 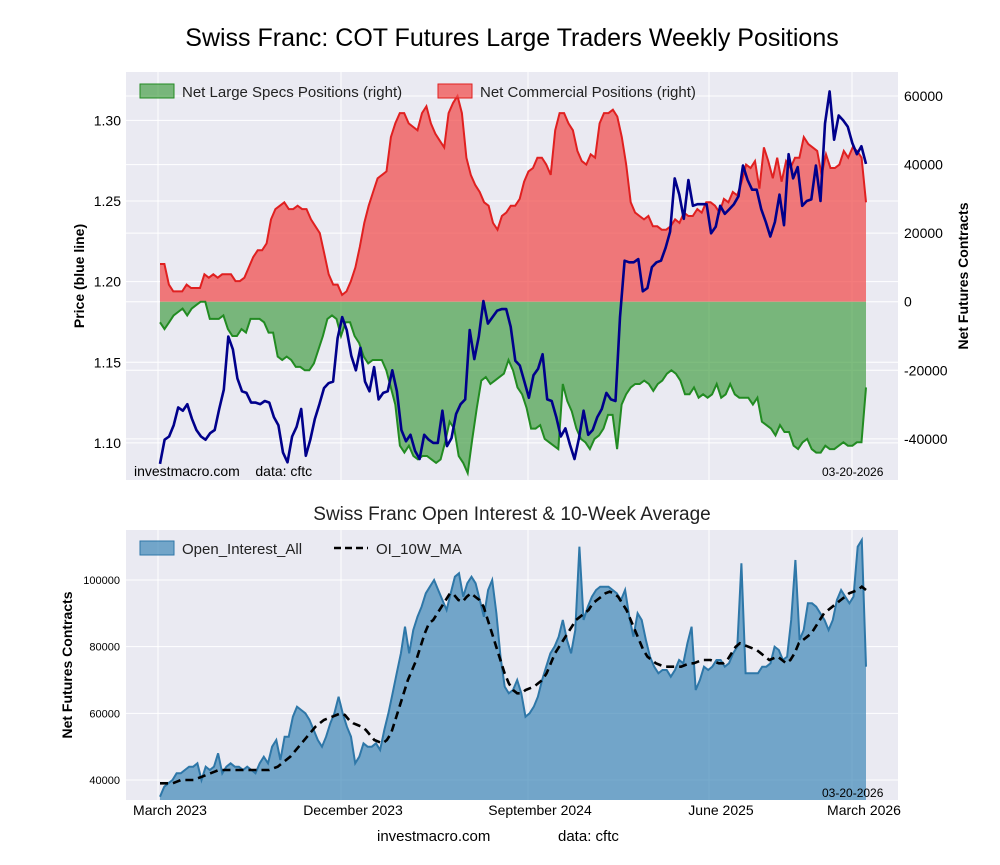 What do you see at coordinates (908, 302) in the screenshot?
I see `y-tick-label-right: 0` at bounding box center [908, 302].